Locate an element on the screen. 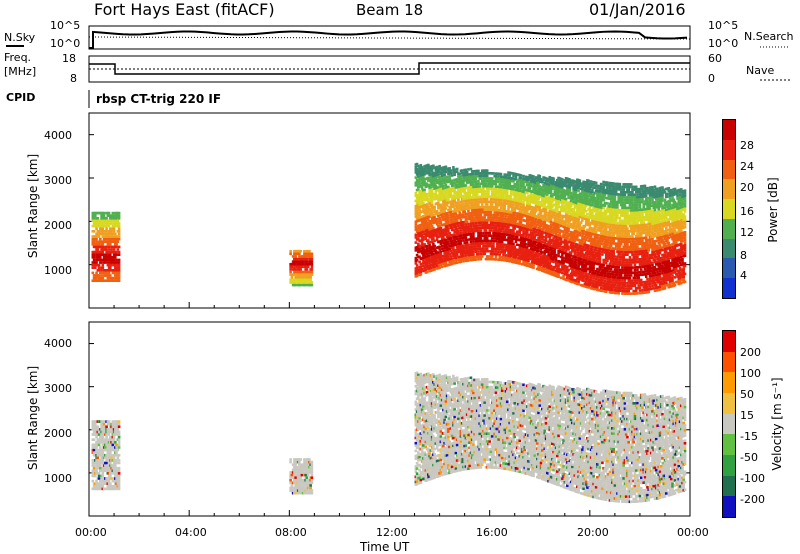 This screenshot has height=554, width=800. freq-right-tick-top: 60 is located at coordinates (715, 58).